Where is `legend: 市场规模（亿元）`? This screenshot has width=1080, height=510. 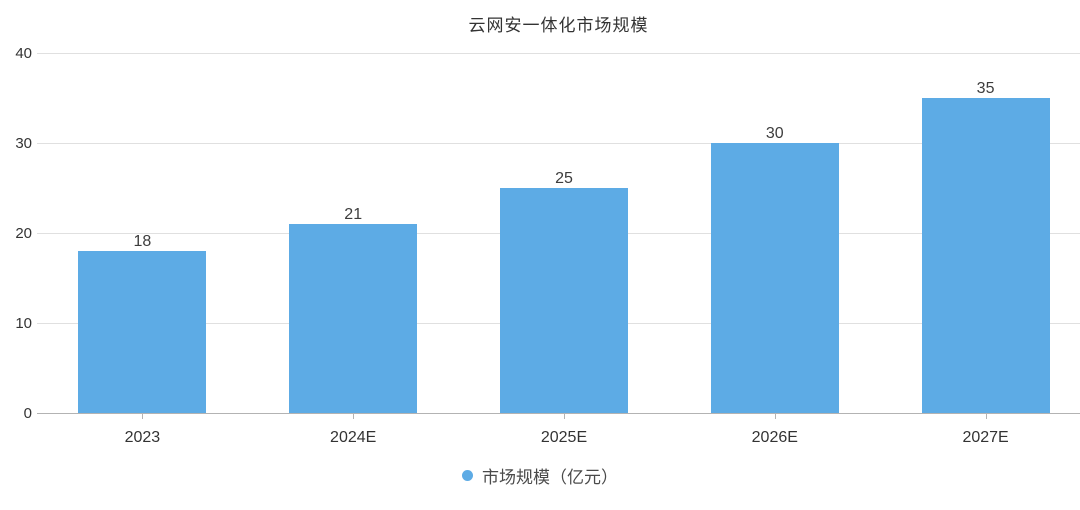 legend: 市场规模（亿元） is located at coordinates (540, 475).